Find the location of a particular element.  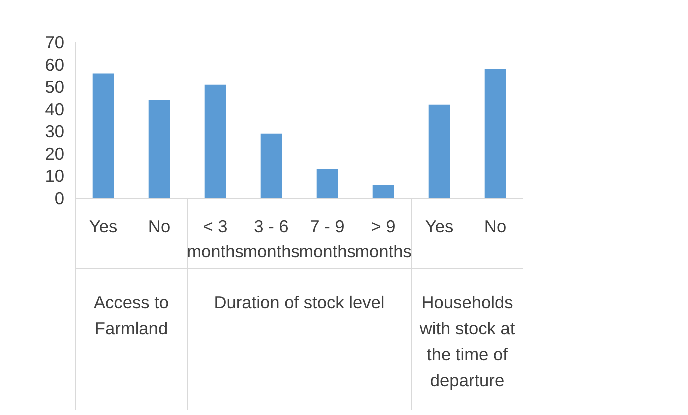

text: Duration of stock level is located at coordinates (299, 302).